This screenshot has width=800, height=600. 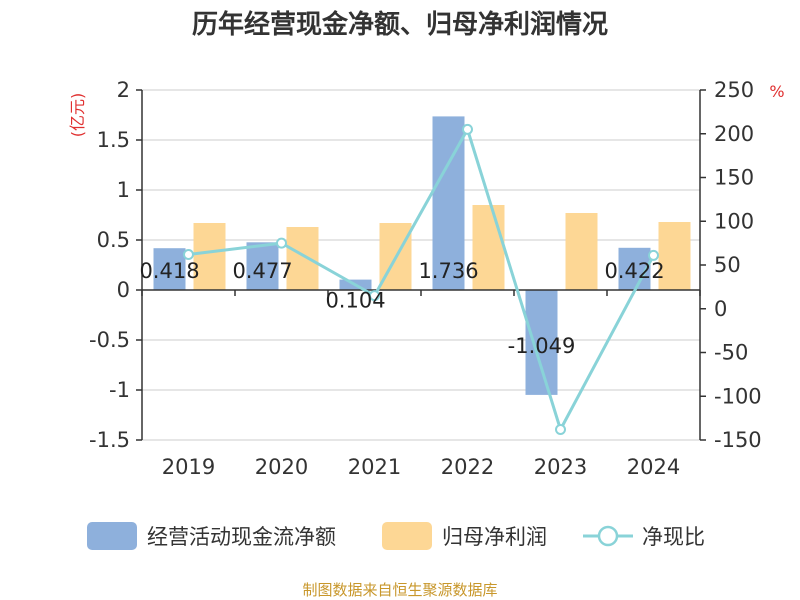 I want to click on x-category-label: 2020, so click(x=281, y=467).